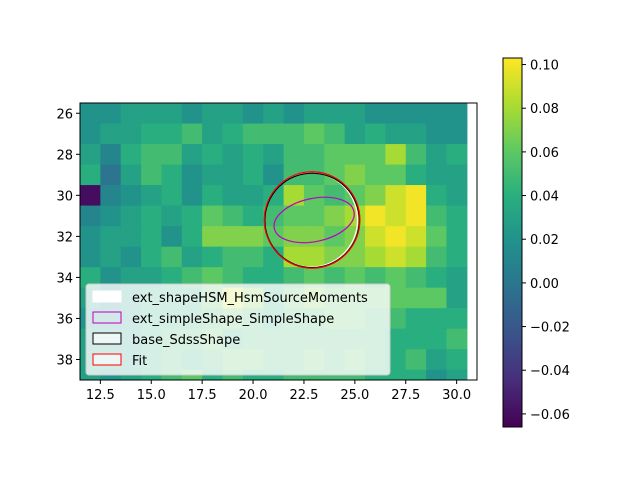  I want to click on ellipse-fit, so click(312, 220).